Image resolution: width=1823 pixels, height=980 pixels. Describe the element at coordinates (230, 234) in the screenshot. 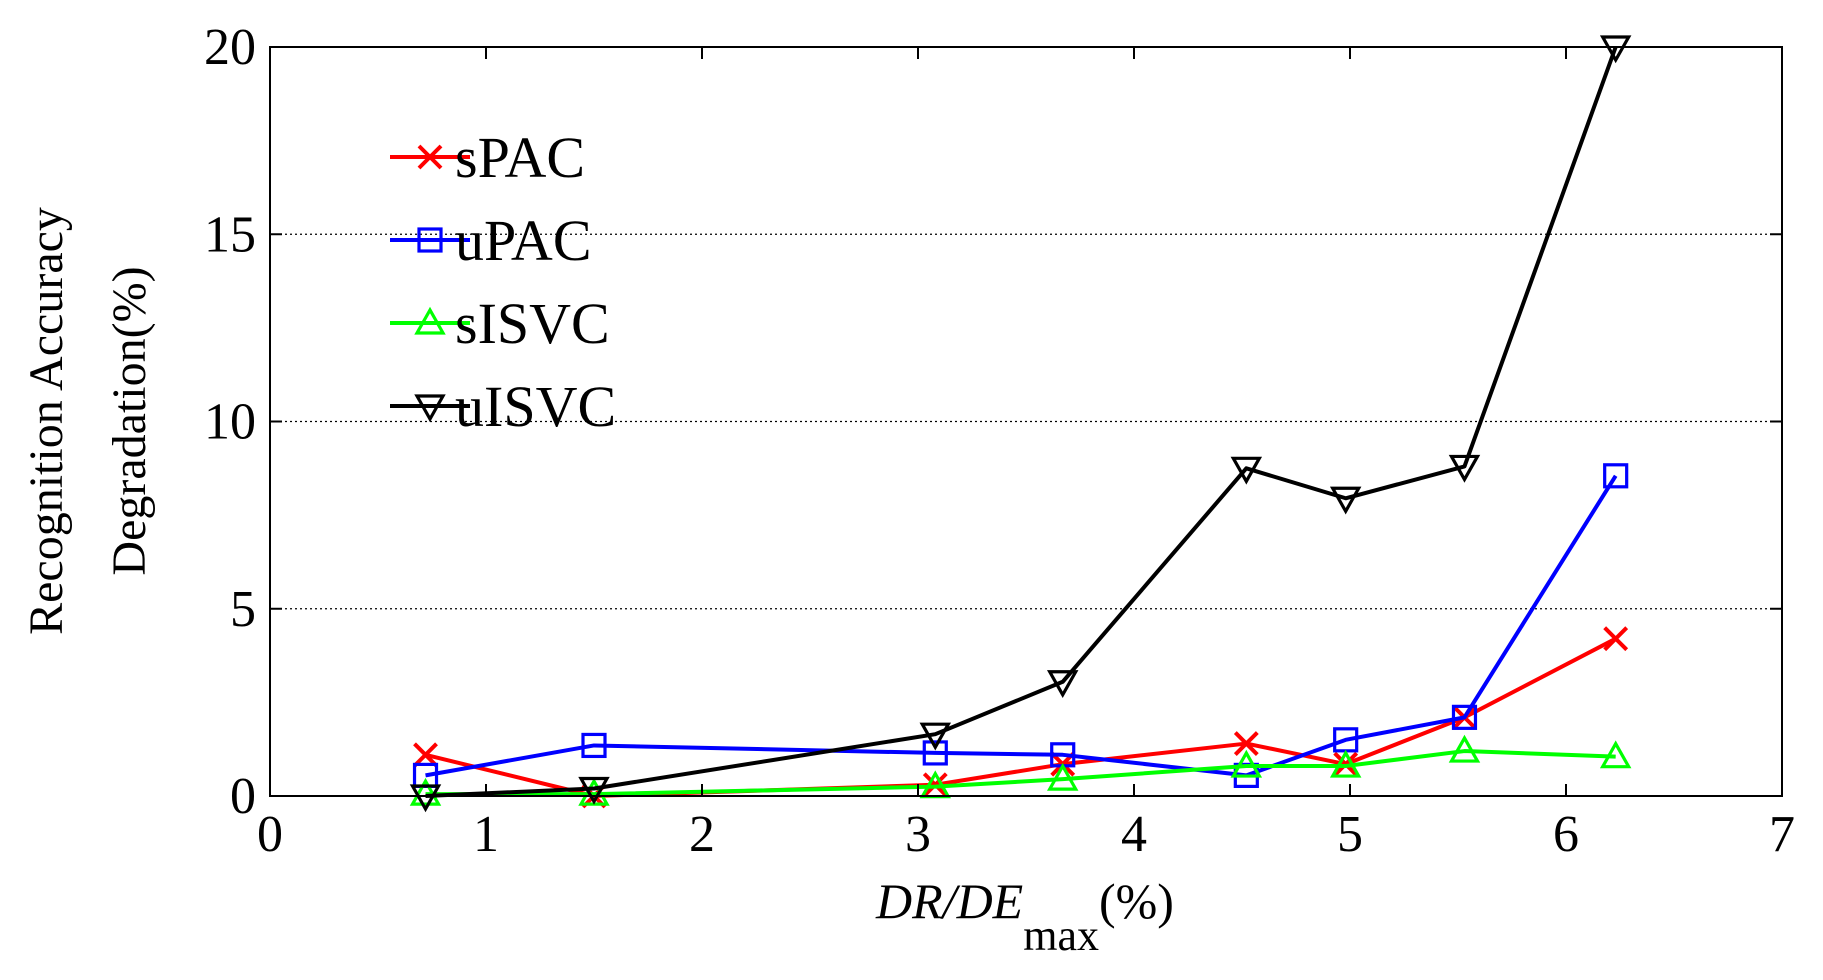

I see `y-tick-label: 15` at that location.